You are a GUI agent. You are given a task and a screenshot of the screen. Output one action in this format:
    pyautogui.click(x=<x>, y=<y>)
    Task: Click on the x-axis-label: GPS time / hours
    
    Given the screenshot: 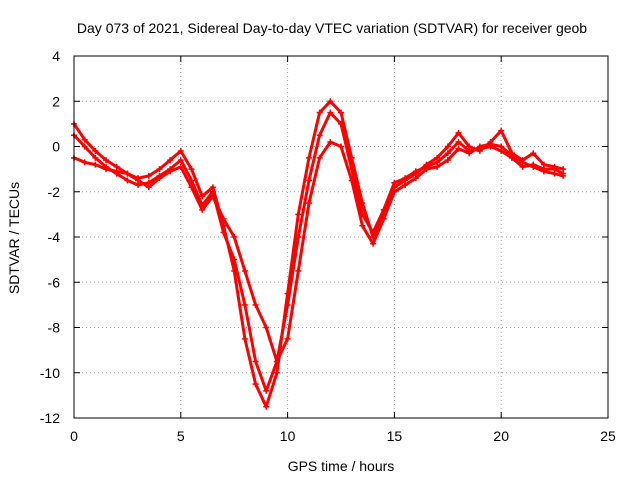 What is the action you would take?
    pyautogui.click(x=341, y=466)
    